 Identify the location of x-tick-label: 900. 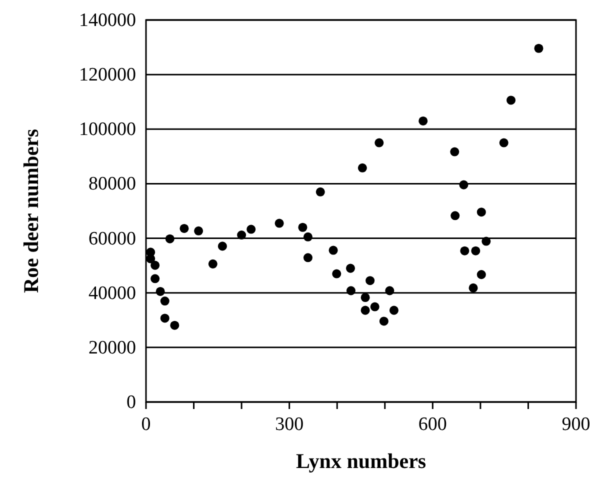
(576, 424).